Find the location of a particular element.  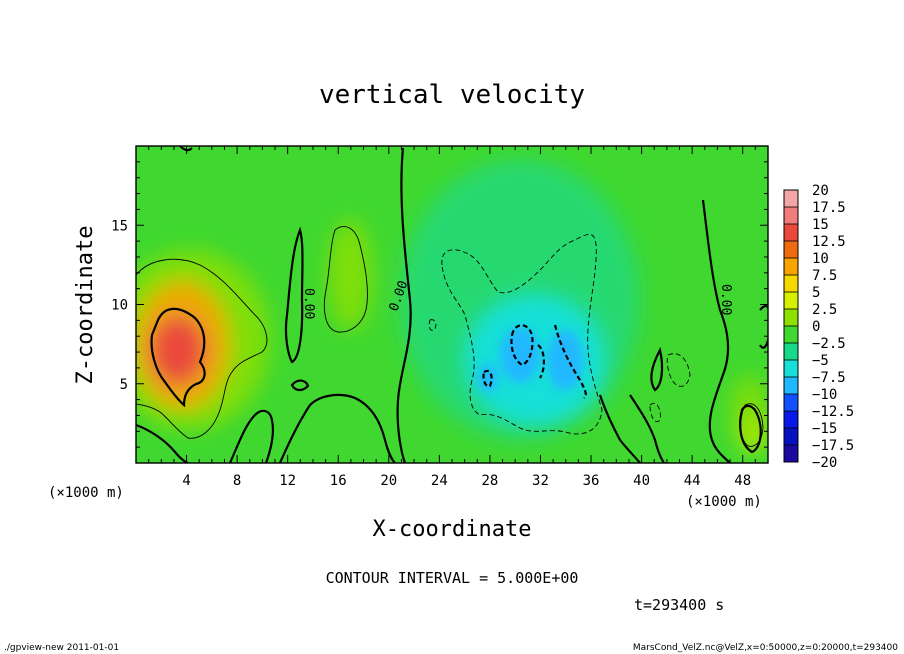

colorbar-label: −7.5 is located at coordinates (829, 378).